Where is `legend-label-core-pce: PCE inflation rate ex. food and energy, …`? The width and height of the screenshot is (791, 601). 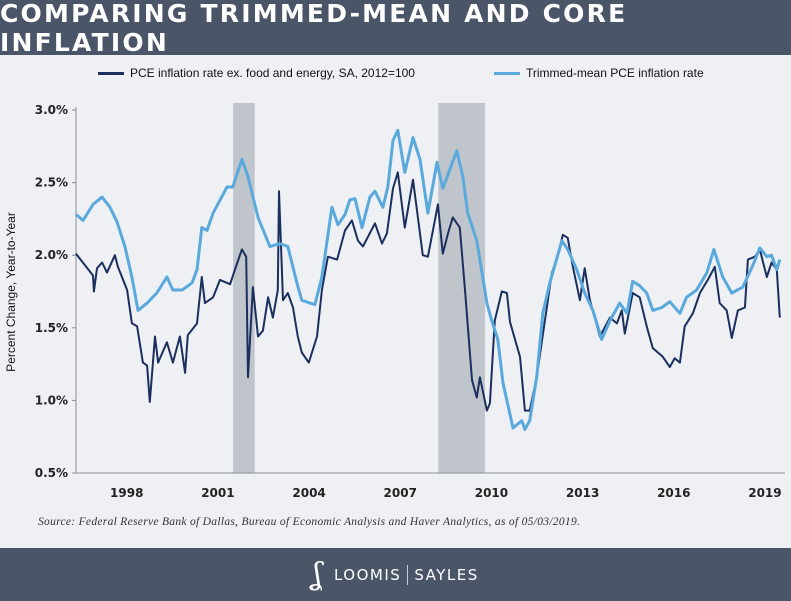 legend-label-core-pce: PCE inflation rate ex. food and energy, … is located at coordinates (272, 73).